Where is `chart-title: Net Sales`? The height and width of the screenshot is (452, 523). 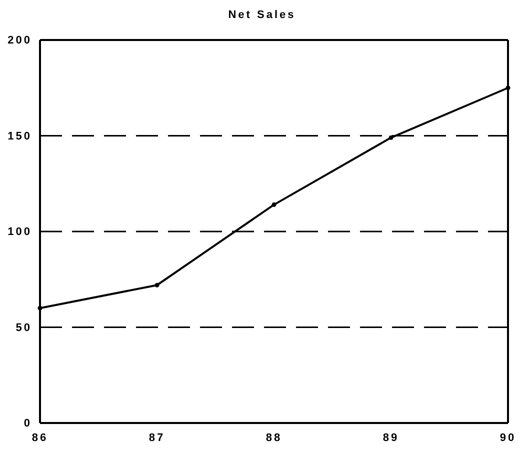 chart-title: Net Sales is located at coordinates (262, 15).